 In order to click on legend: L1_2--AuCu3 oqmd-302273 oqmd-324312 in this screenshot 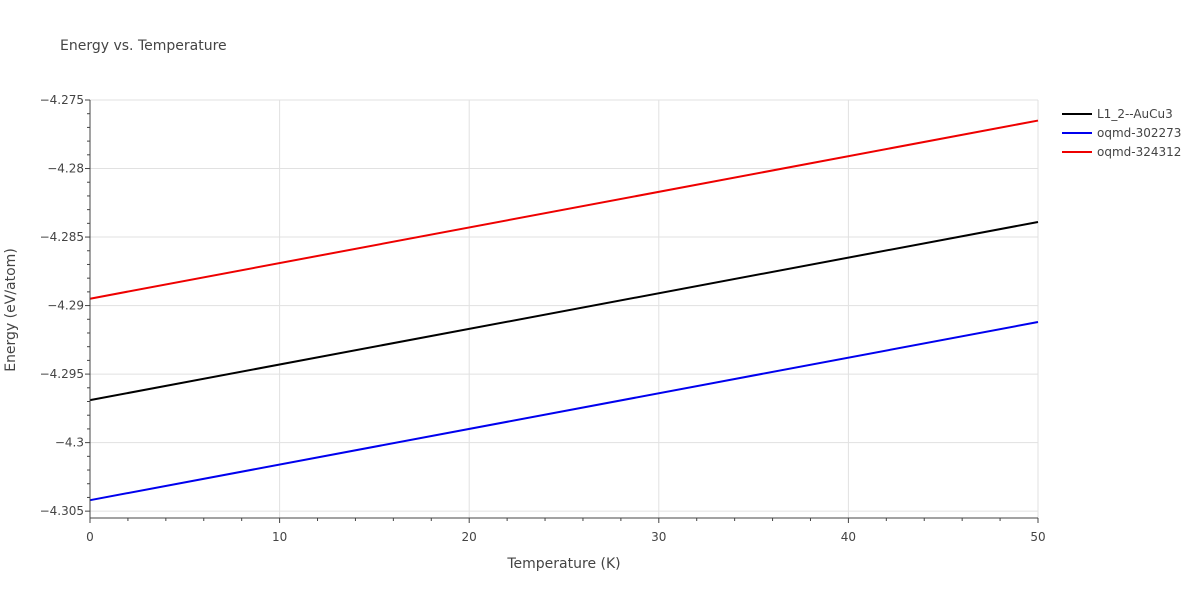, I will do `click(1121, 133)`.